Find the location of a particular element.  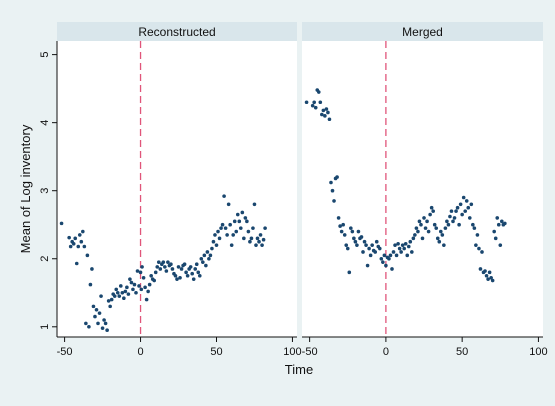

y-tick-label: 5 is located at coordinates (45, 55).